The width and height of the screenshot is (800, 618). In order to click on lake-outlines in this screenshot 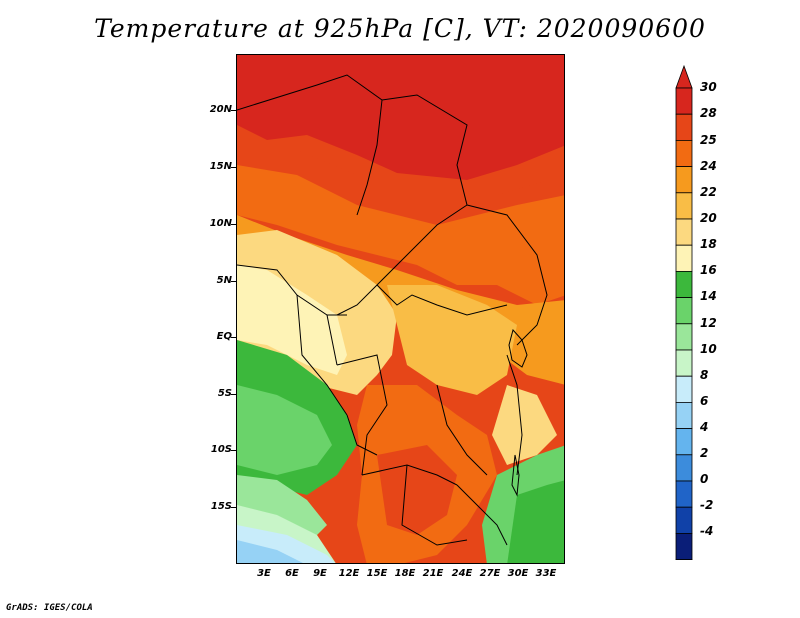, I will do `click(518, 412)`.